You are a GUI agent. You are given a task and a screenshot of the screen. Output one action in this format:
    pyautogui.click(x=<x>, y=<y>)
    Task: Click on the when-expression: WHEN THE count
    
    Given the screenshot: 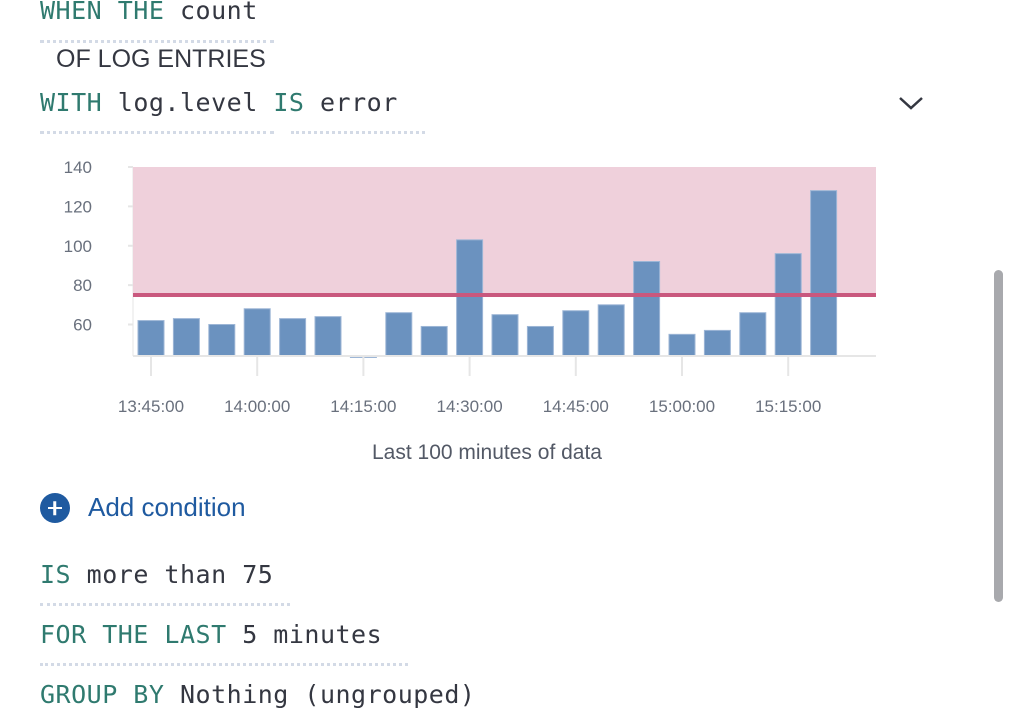 What is the action you would take?
    pyautogui.click(x=149, y=12)
    